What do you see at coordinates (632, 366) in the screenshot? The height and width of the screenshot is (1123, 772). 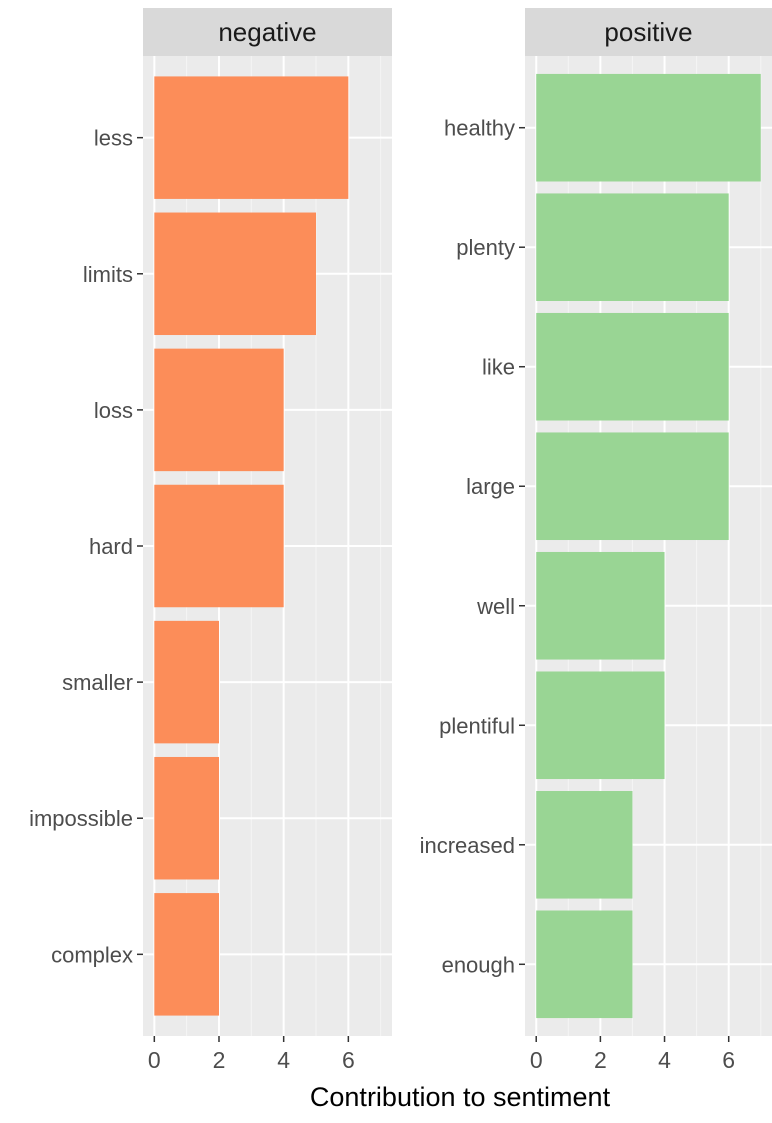 I see `bar-like` at bounding box center [632, 366].